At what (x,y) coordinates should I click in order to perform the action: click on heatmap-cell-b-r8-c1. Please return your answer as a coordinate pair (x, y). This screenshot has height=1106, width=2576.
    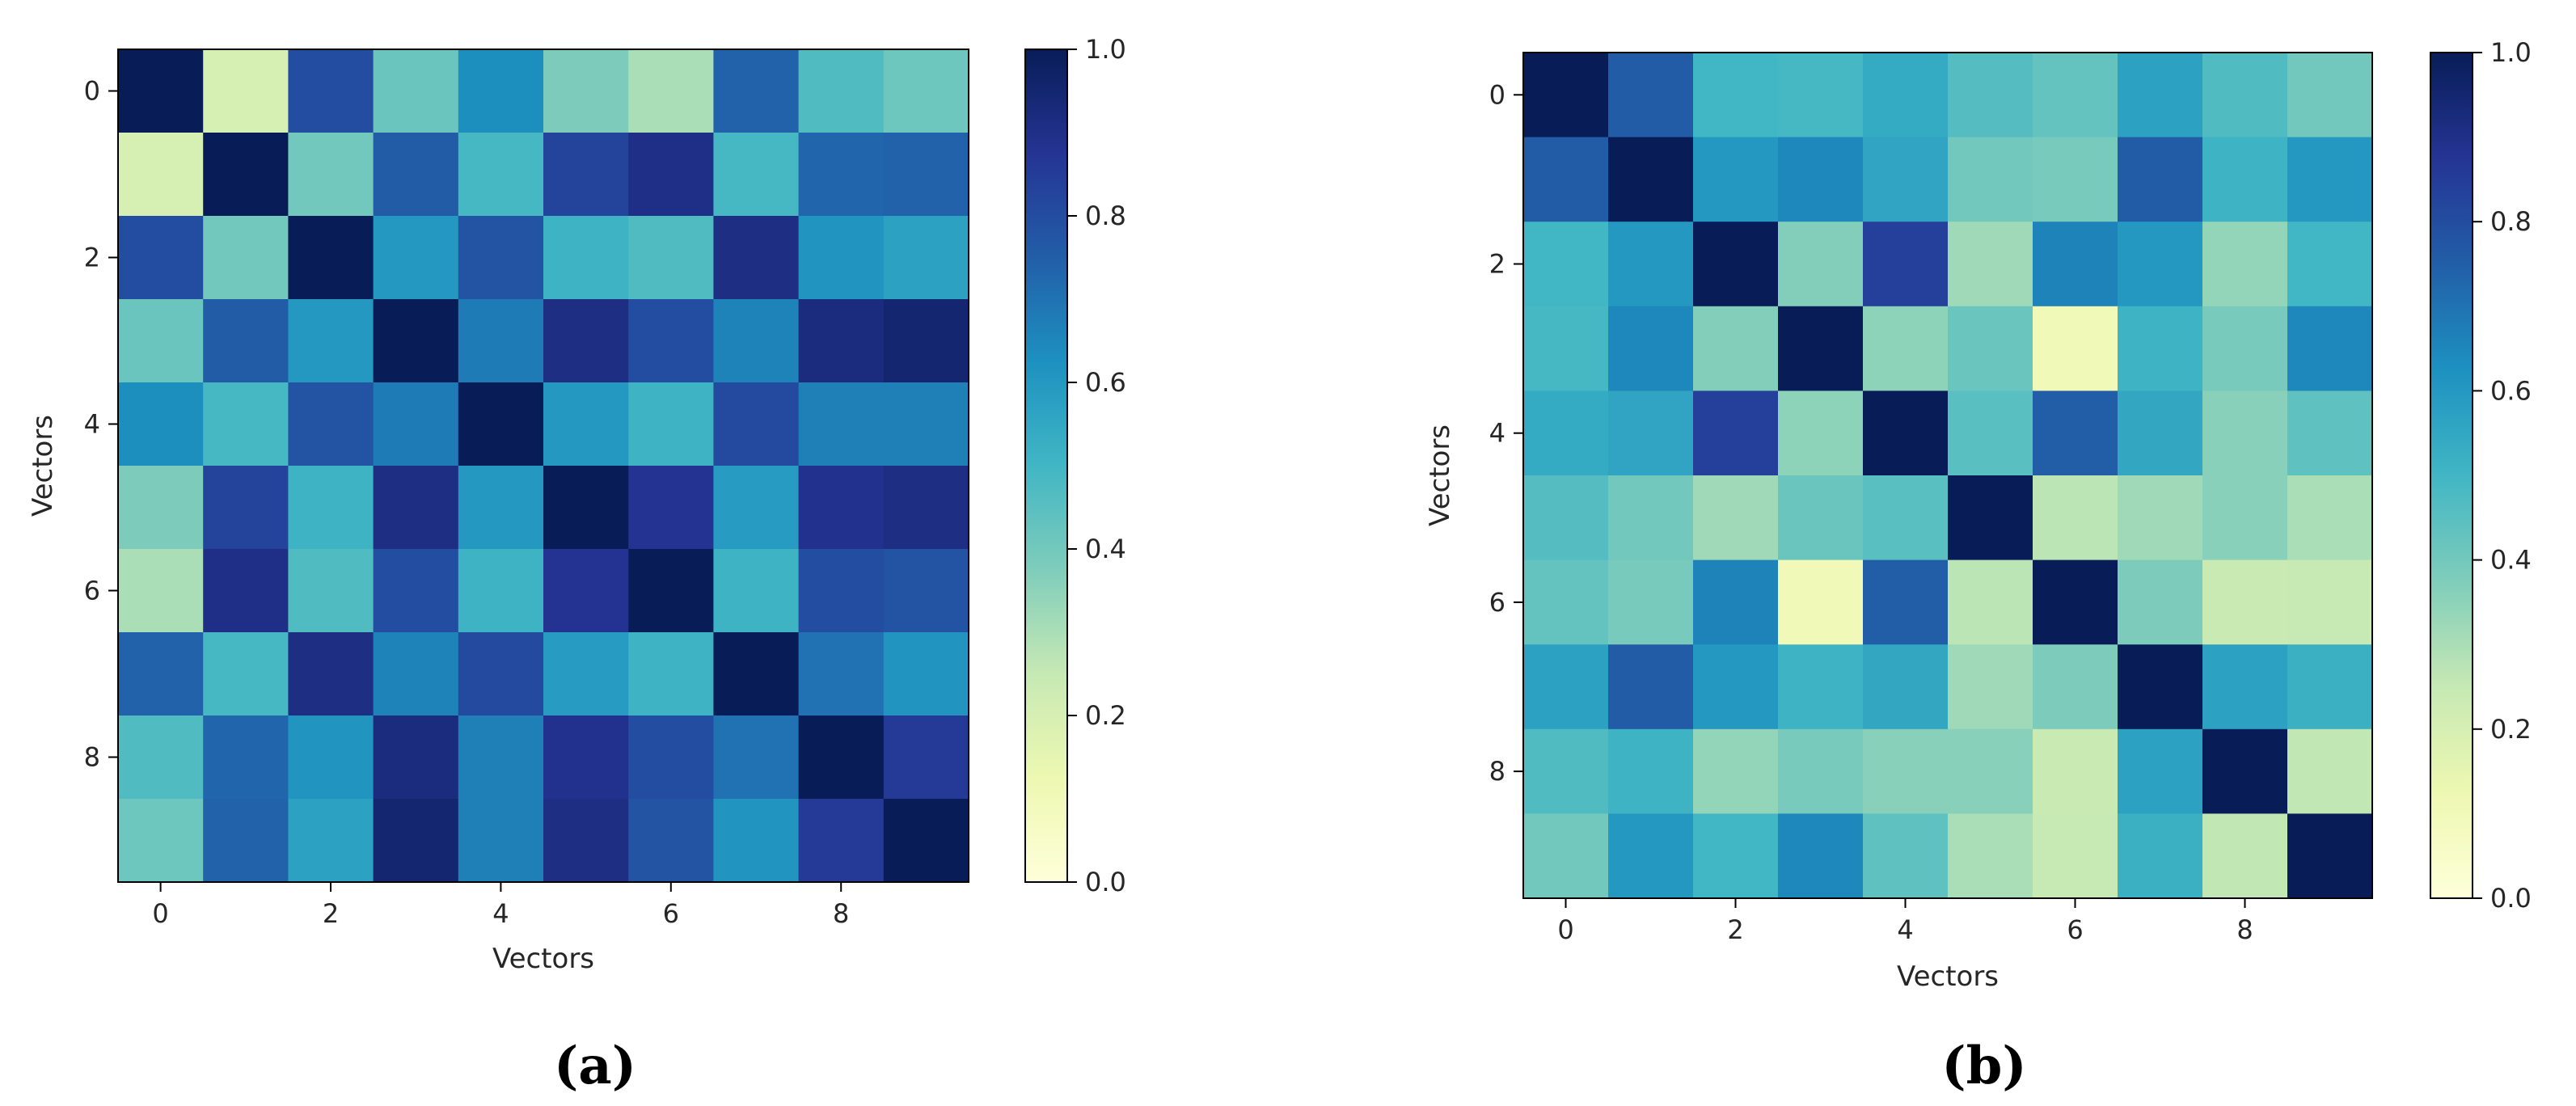
    Looking at the image, I should click on (1651, 771).